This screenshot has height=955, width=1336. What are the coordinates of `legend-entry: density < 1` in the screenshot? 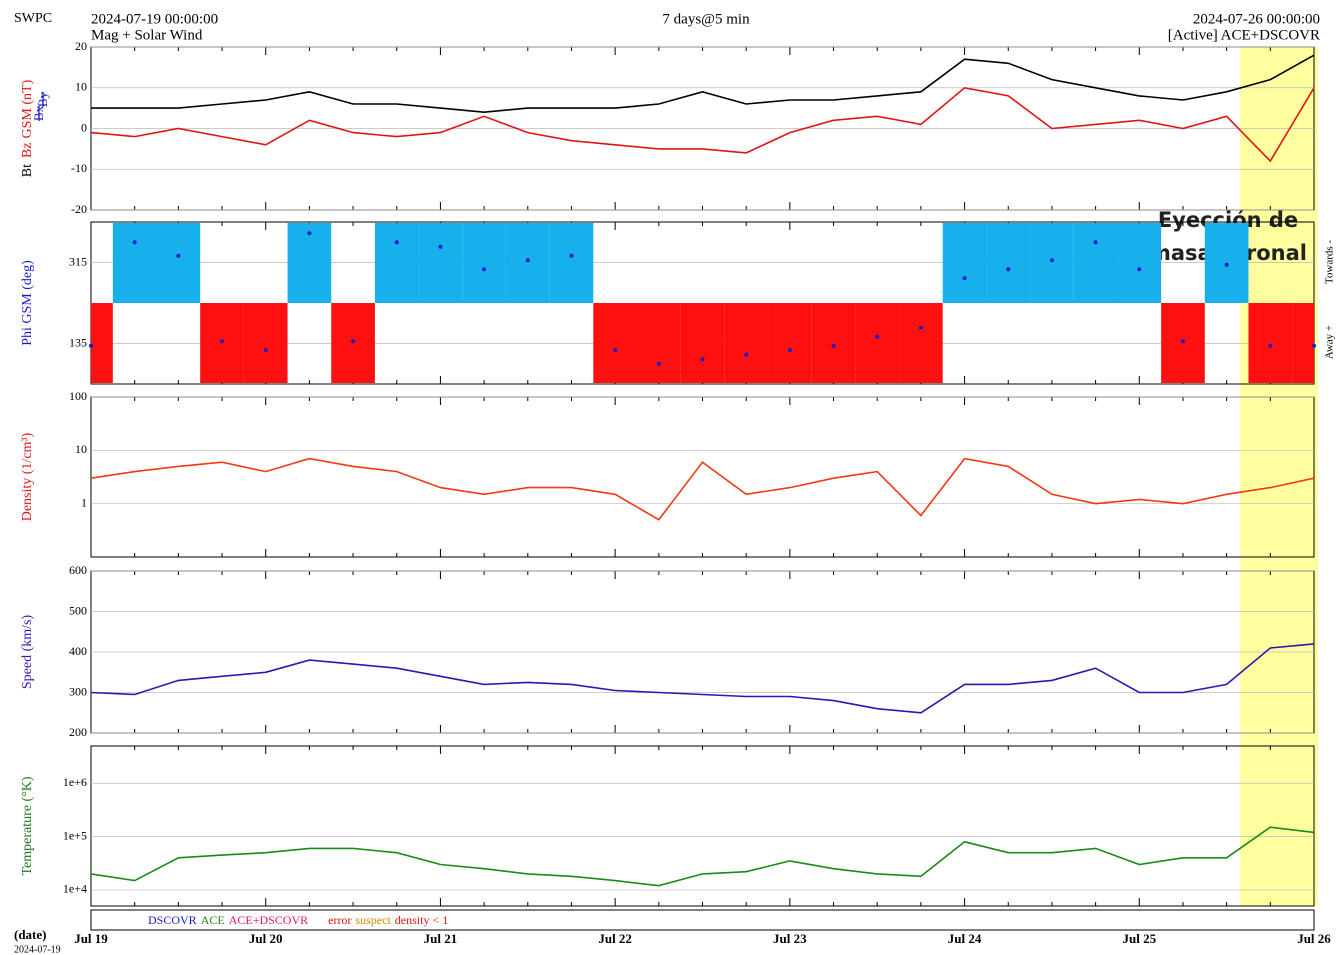 It's located at (421, 920).